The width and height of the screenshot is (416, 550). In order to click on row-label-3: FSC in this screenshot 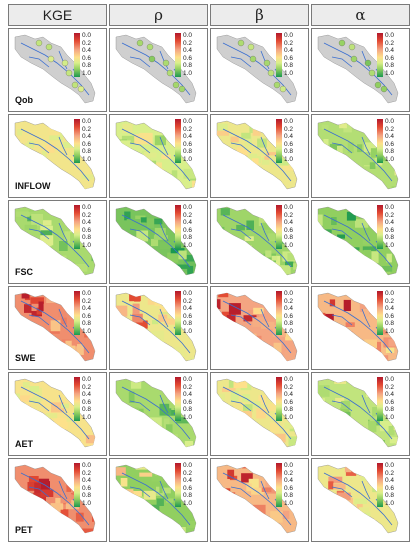, I will do `click(24, 272)`.